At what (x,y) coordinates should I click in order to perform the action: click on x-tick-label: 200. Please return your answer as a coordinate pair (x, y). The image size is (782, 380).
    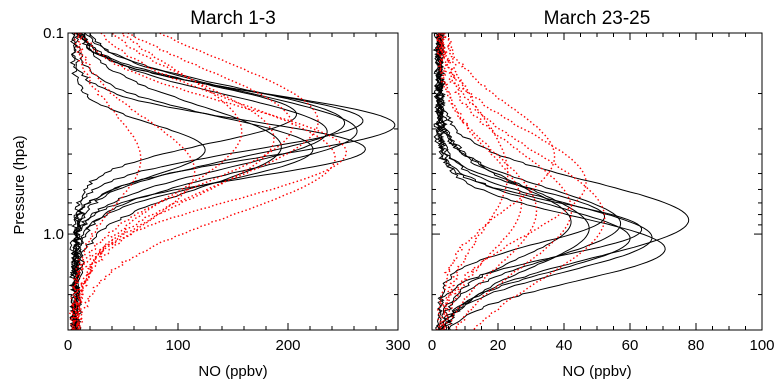
    Looking at the image, I should click on (287, 345).